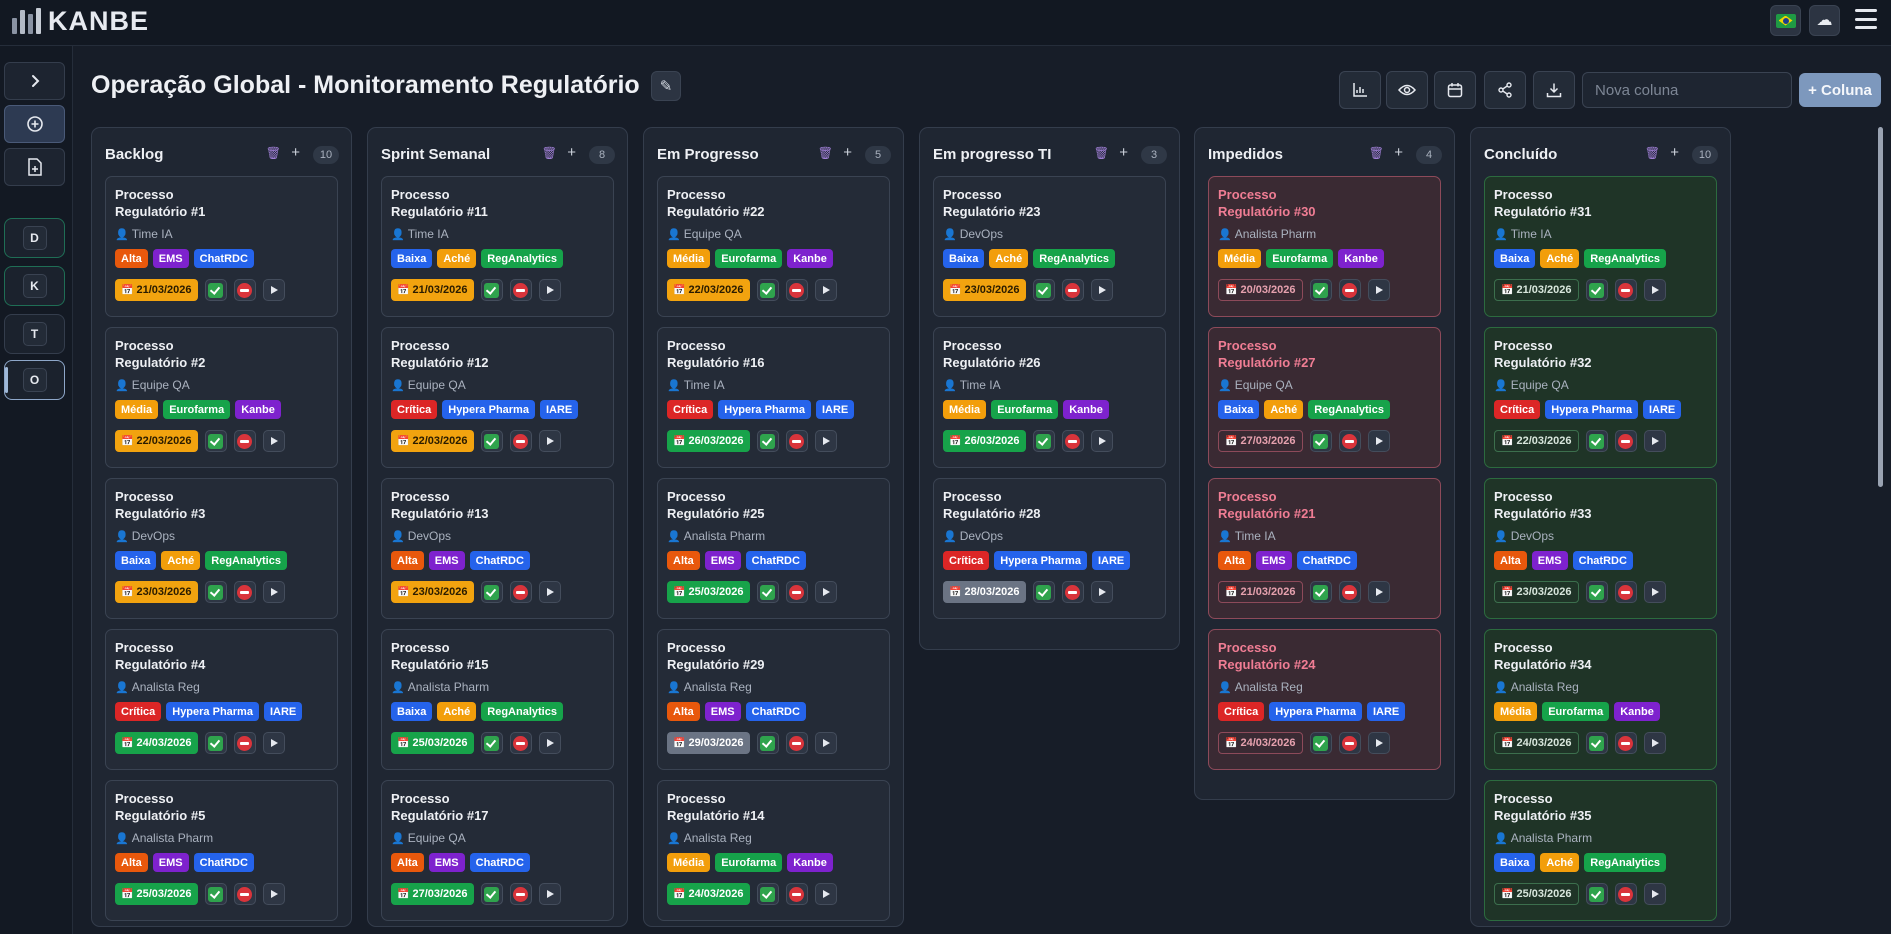 Image resolution: width=1891 pixels, height=934 pixels. What do you see at coordinates (1536, 290) in the screenshot?
I see `due-date-badge: 📅 21/03/2026` at bounding box center [1536, 290].